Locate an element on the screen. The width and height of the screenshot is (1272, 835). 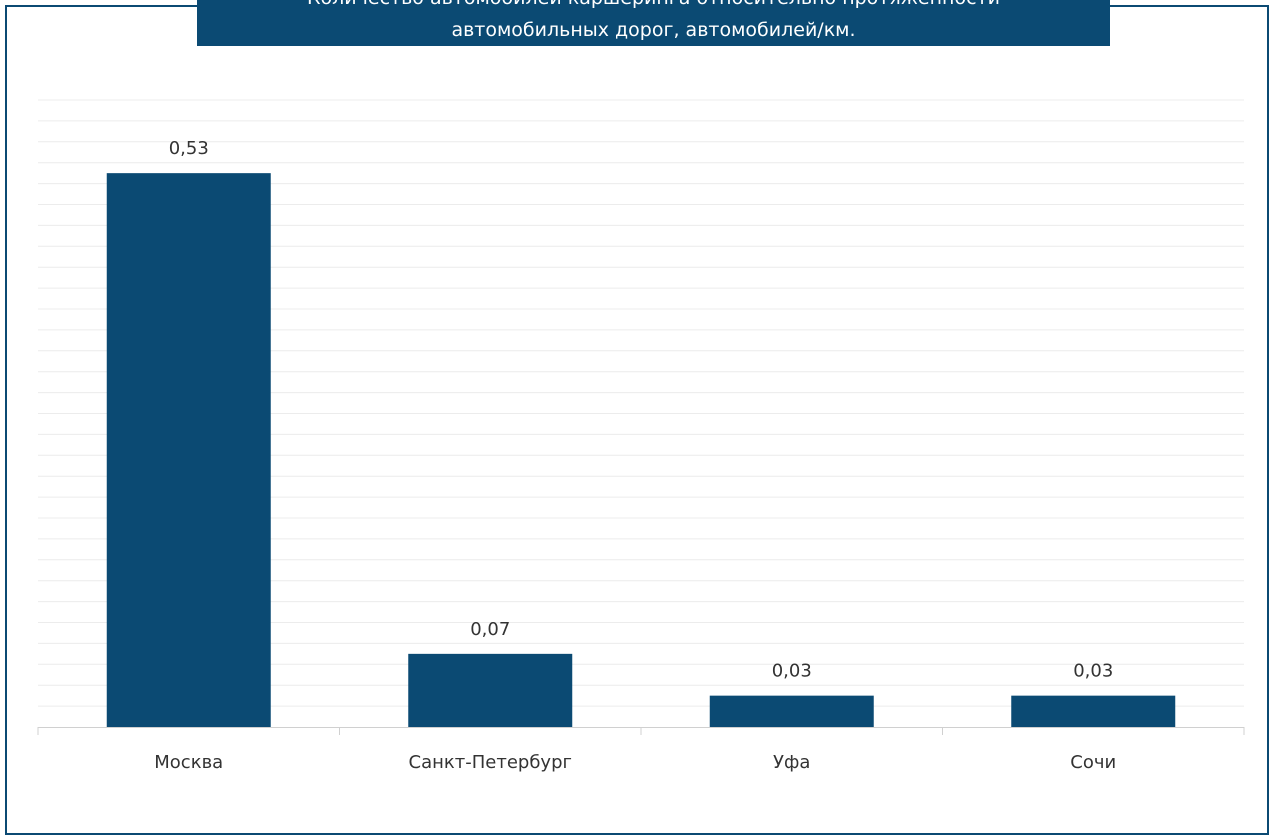
x-tick-label: Санкт-Петербург is located at coordinates (490, 762).